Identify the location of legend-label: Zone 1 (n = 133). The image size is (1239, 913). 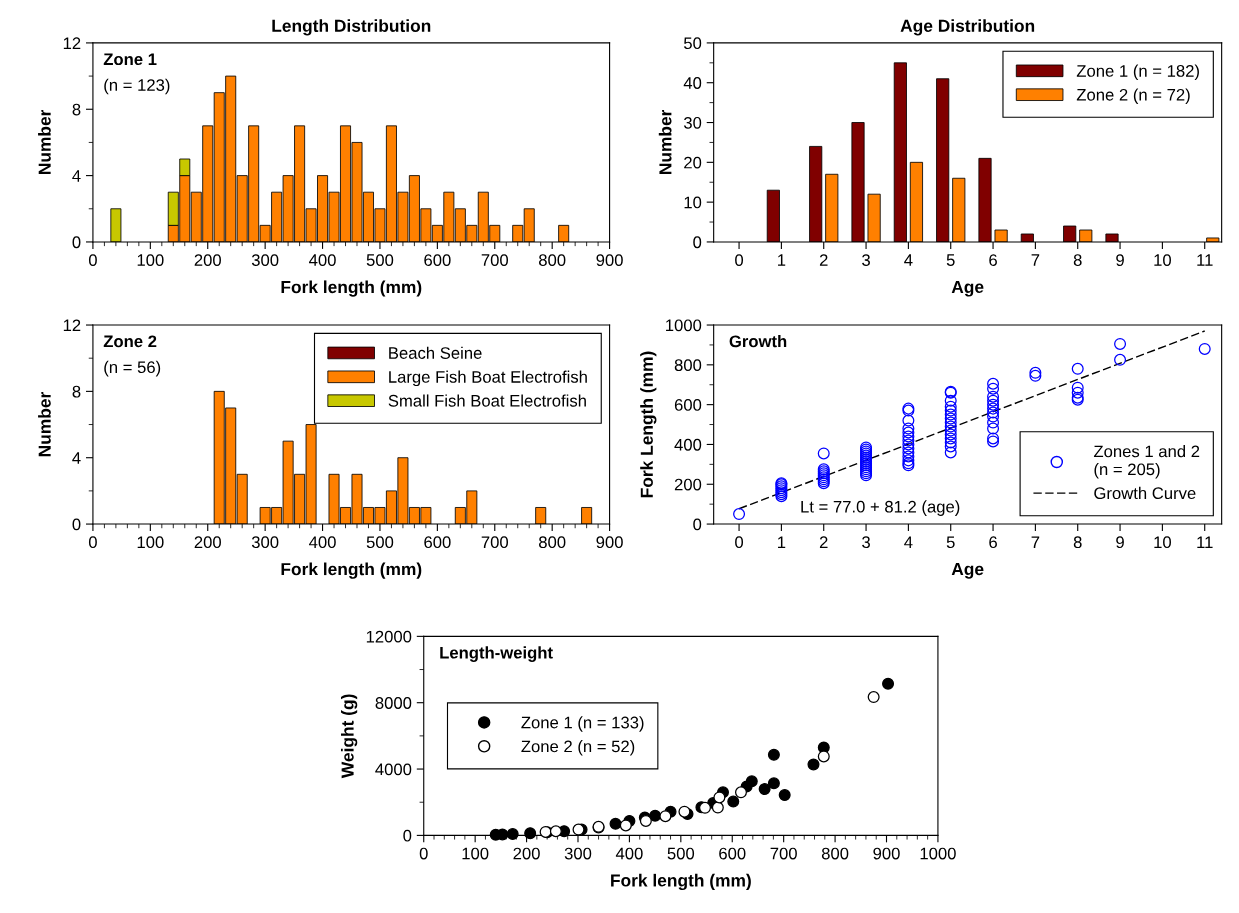
(582, 724).